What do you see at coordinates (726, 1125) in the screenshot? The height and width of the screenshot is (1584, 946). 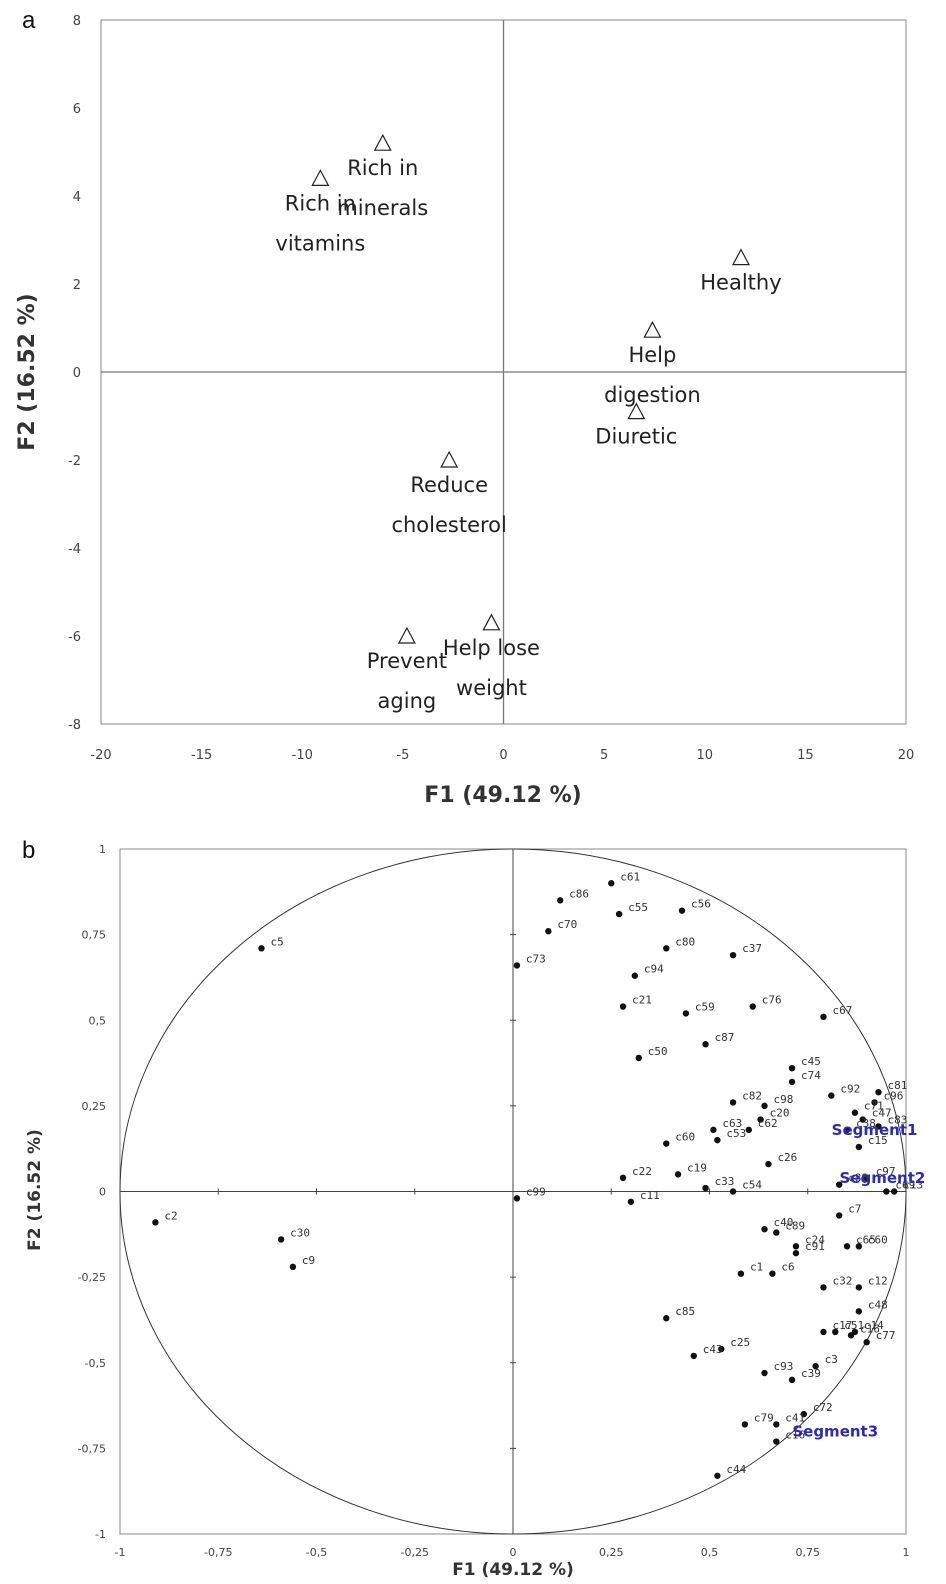 I see `consumer-point: c63` at bounding box center [726, 1125].